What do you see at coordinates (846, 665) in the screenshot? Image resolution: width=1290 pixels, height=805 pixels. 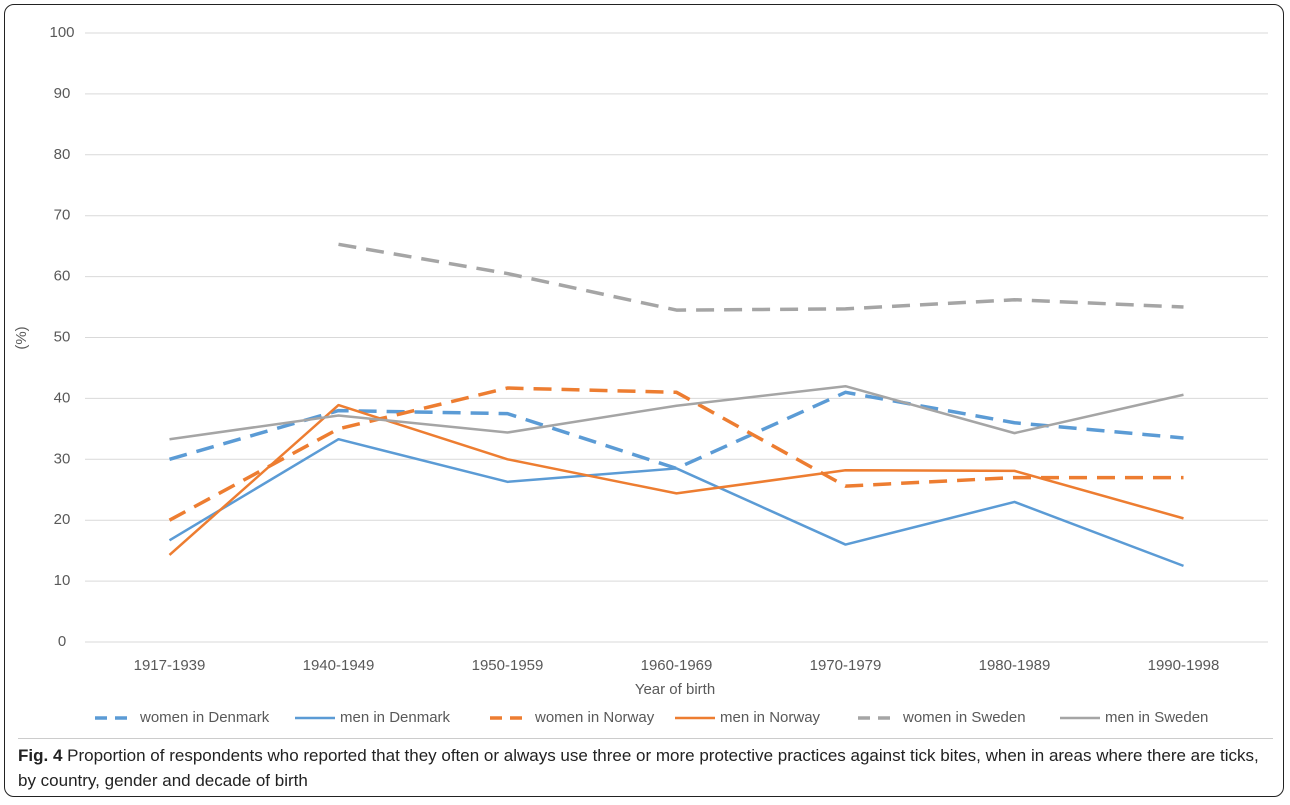 I see `x-tick-label: 1970-1979` at bounding box center [846, 665].